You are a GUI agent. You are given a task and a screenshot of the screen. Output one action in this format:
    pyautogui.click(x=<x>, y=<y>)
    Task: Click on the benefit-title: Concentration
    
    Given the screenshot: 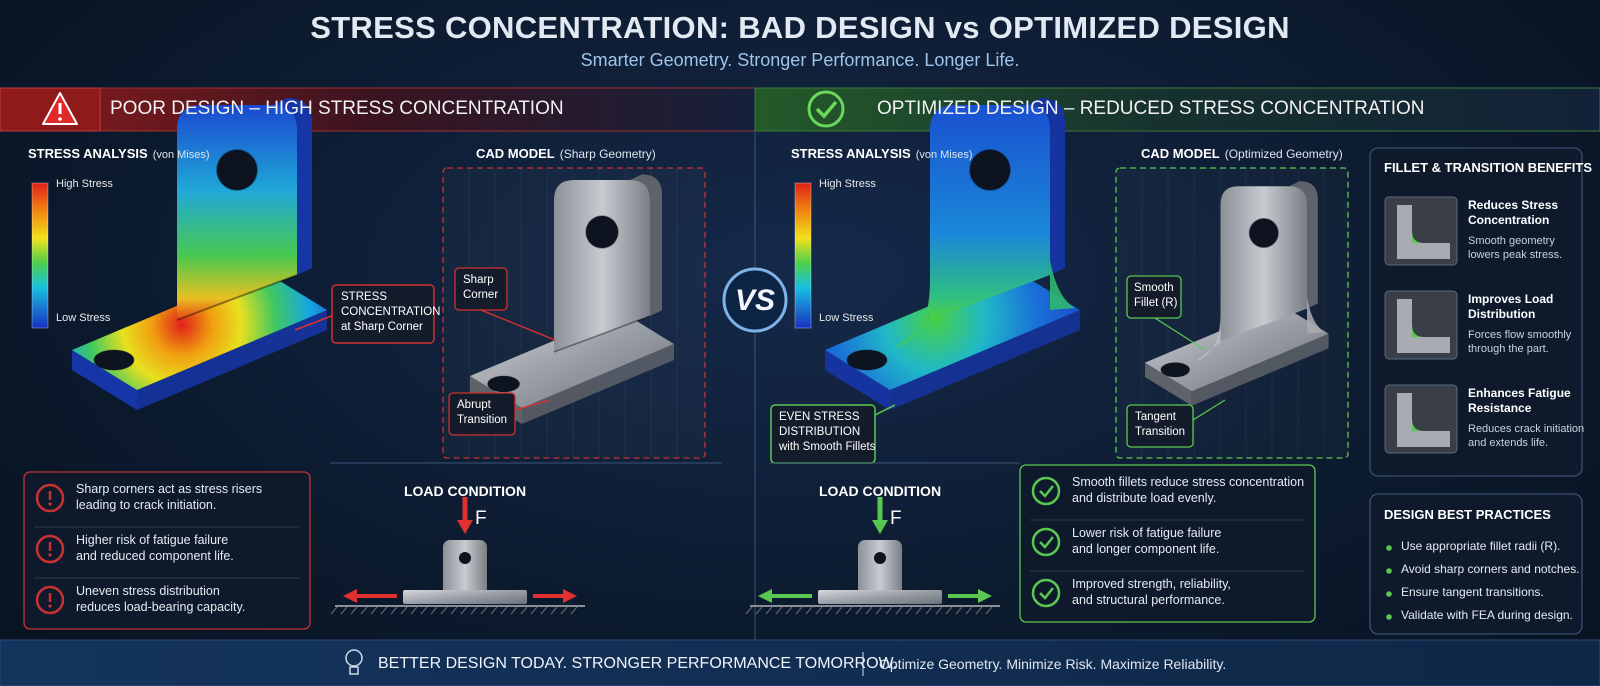 What is the action you would take?
    pyautogui.click(x=1509, y=220)
    